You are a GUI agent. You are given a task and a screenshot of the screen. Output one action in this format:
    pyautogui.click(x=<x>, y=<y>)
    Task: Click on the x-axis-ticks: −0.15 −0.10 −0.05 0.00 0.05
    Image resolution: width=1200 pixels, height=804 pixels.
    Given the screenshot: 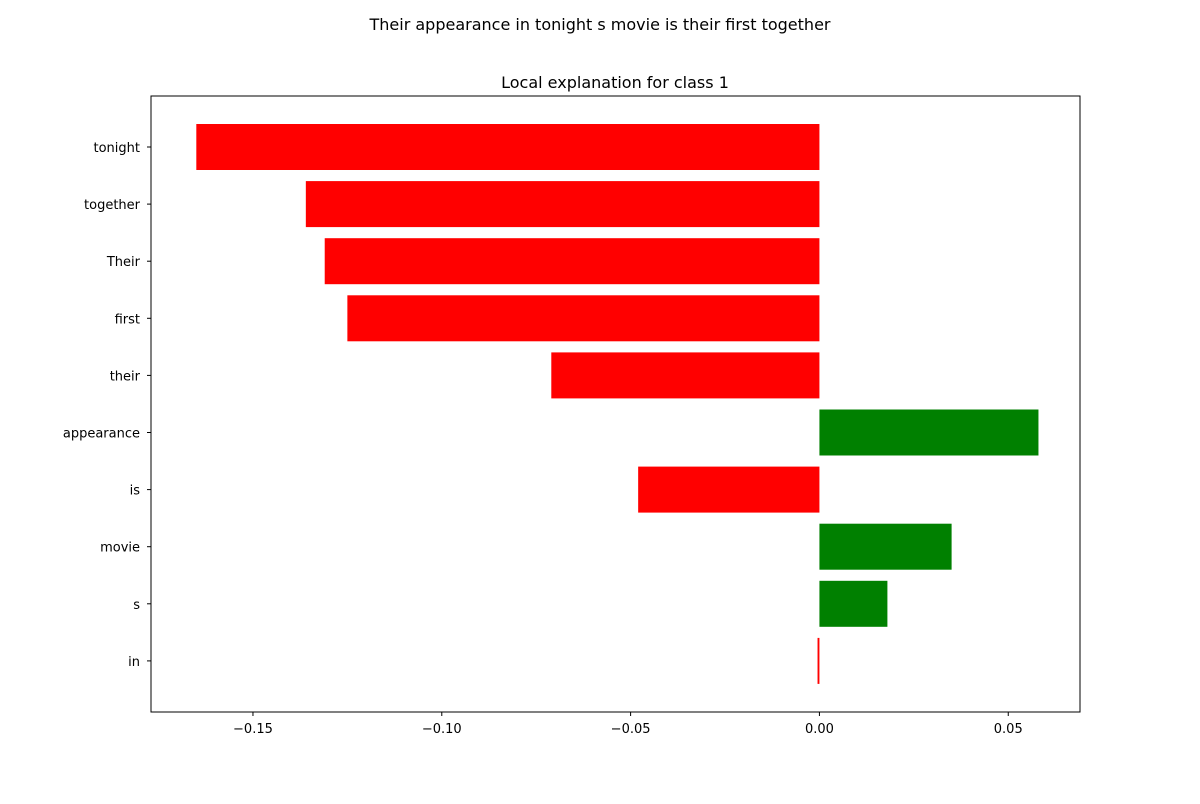 What is the action you would take?
    pyautogui.click(x=628, y=724)
    